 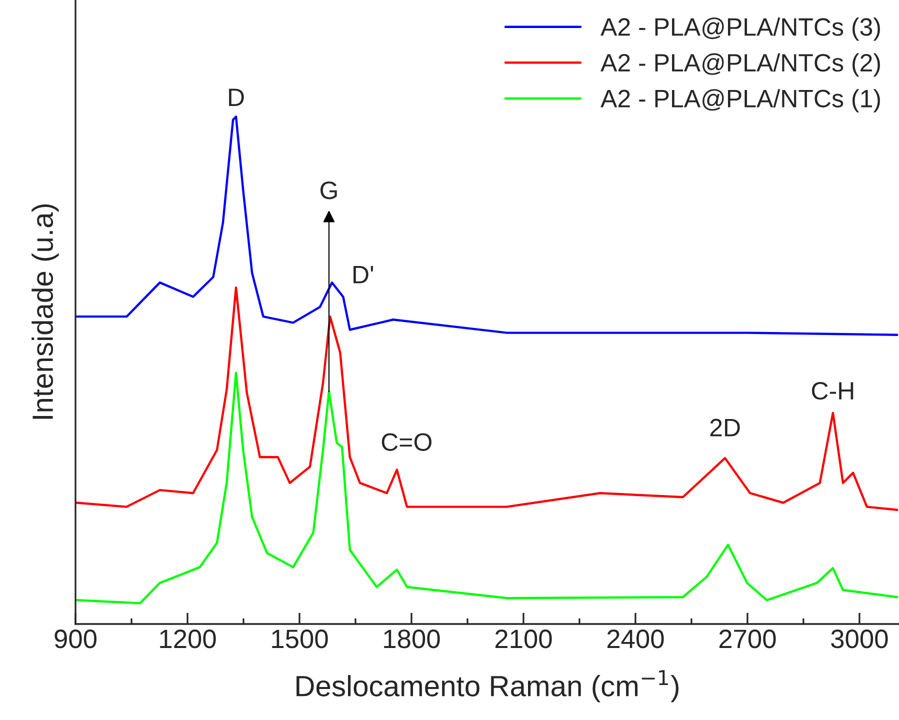 I want to click on x-tick-label: 2400, so click(x=635, y=639).